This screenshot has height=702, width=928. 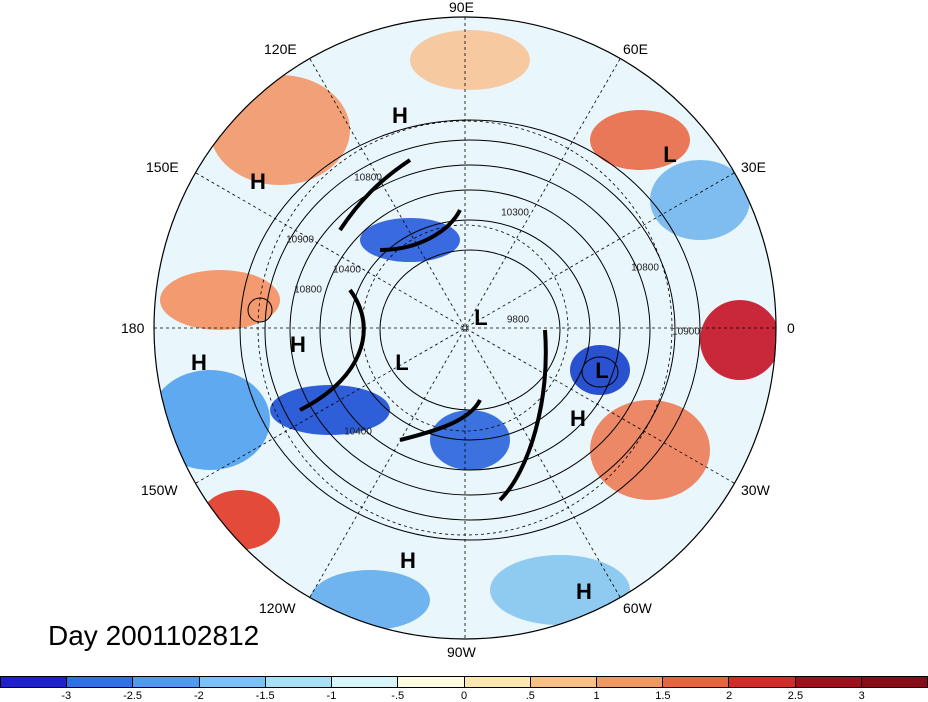 What do you see at coordinates (663, 696) in the screenshot?
I see `colorbar-tick-label: 1.5` at bounding box center [663, 696].